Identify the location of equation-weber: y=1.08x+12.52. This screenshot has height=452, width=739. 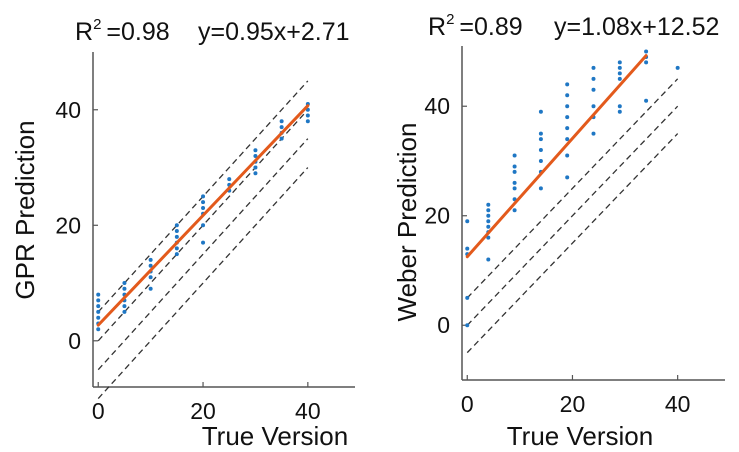
(636, 27).